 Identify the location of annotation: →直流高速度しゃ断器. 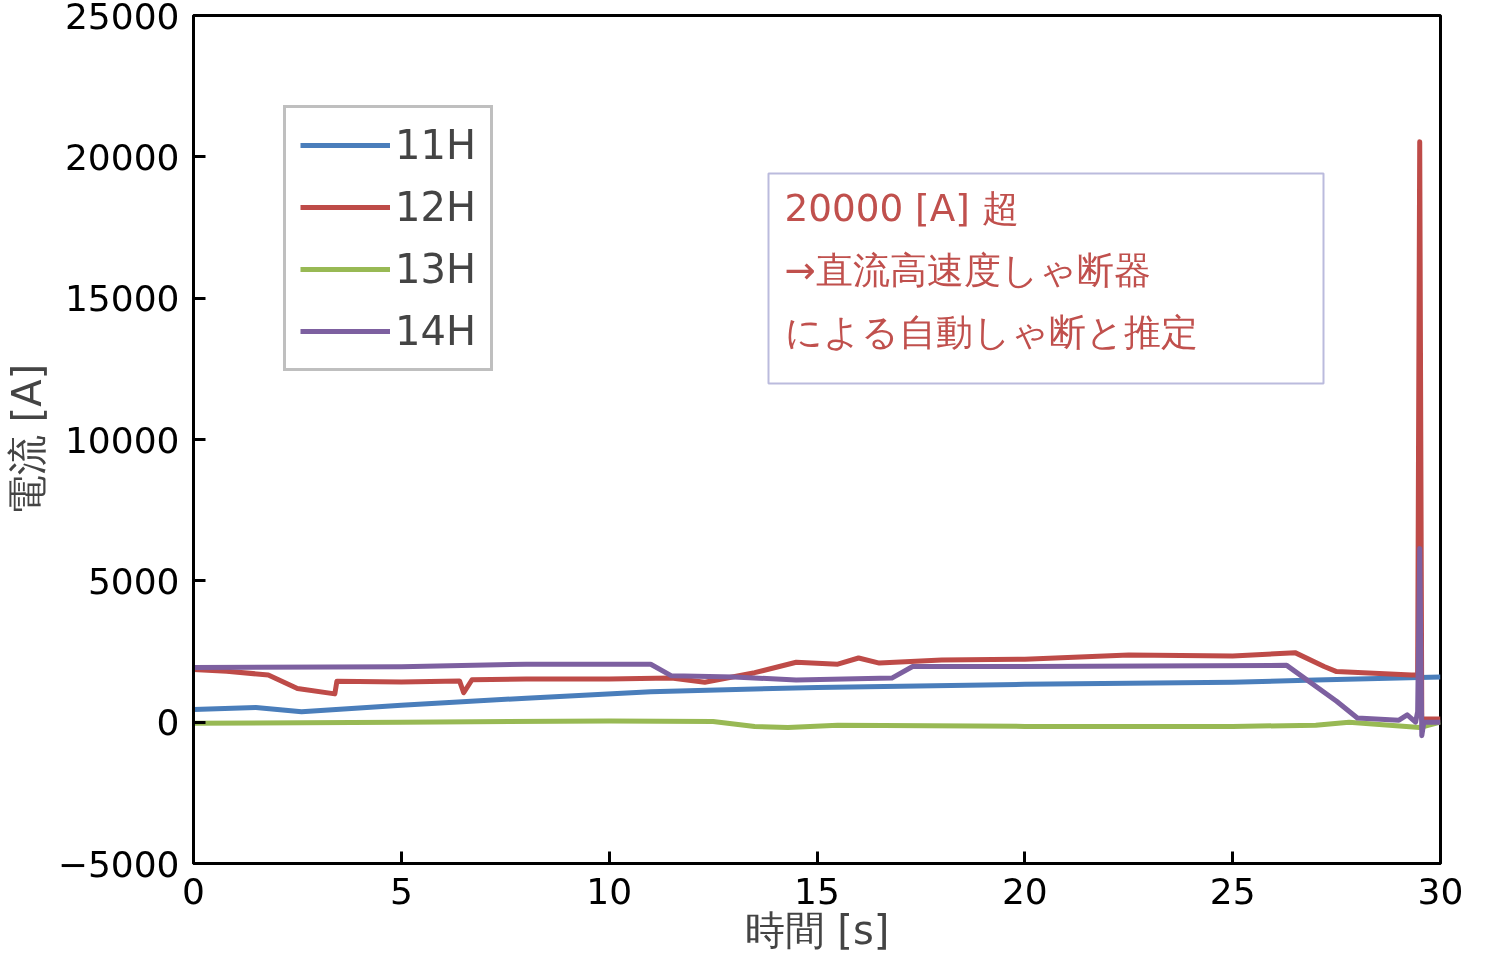
(967, 269).